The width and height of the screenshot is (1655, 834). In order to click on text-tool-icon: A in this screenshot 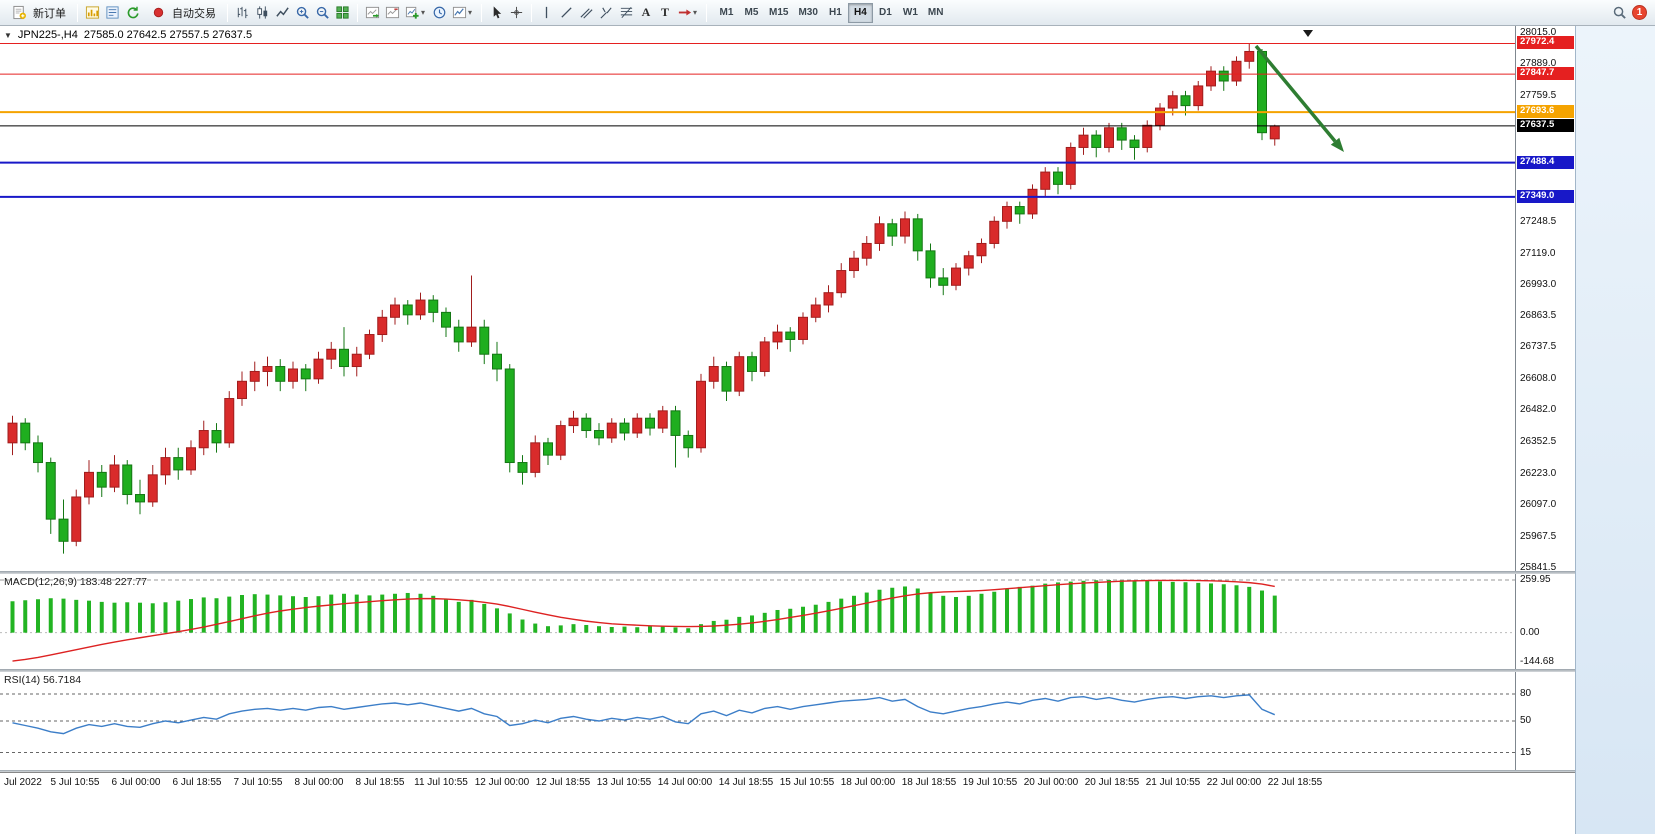, I will do `click(646, 12)`.